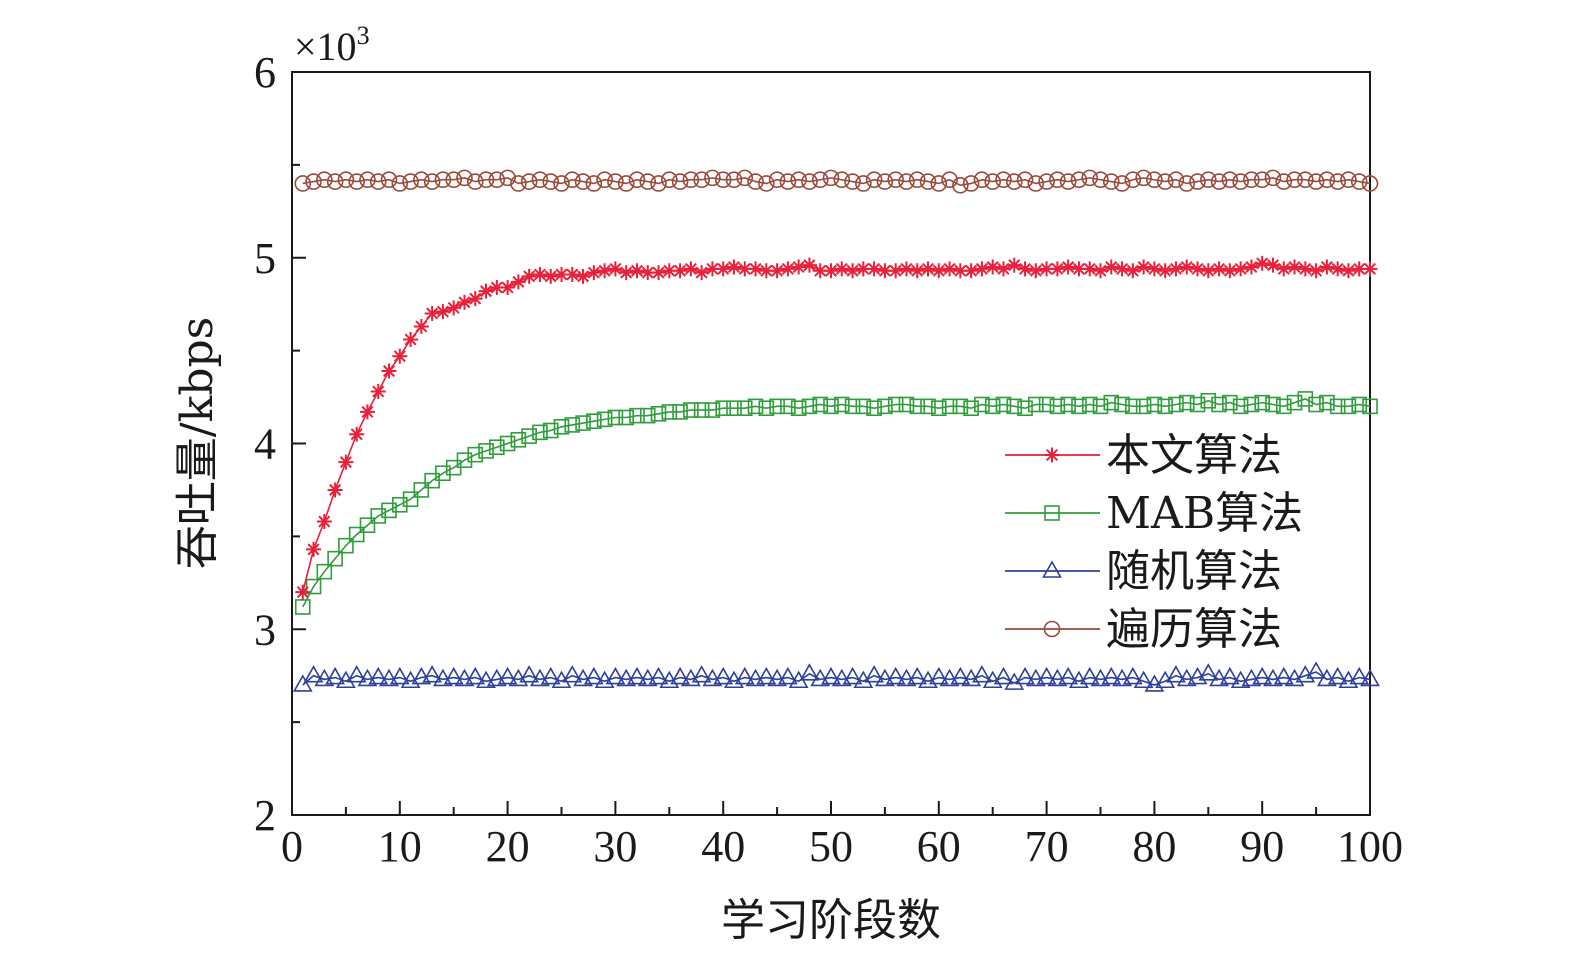 This screenshot has height=958, width=1575. I want to click on legend-item-1: 本文算法, so click(1143, 455).